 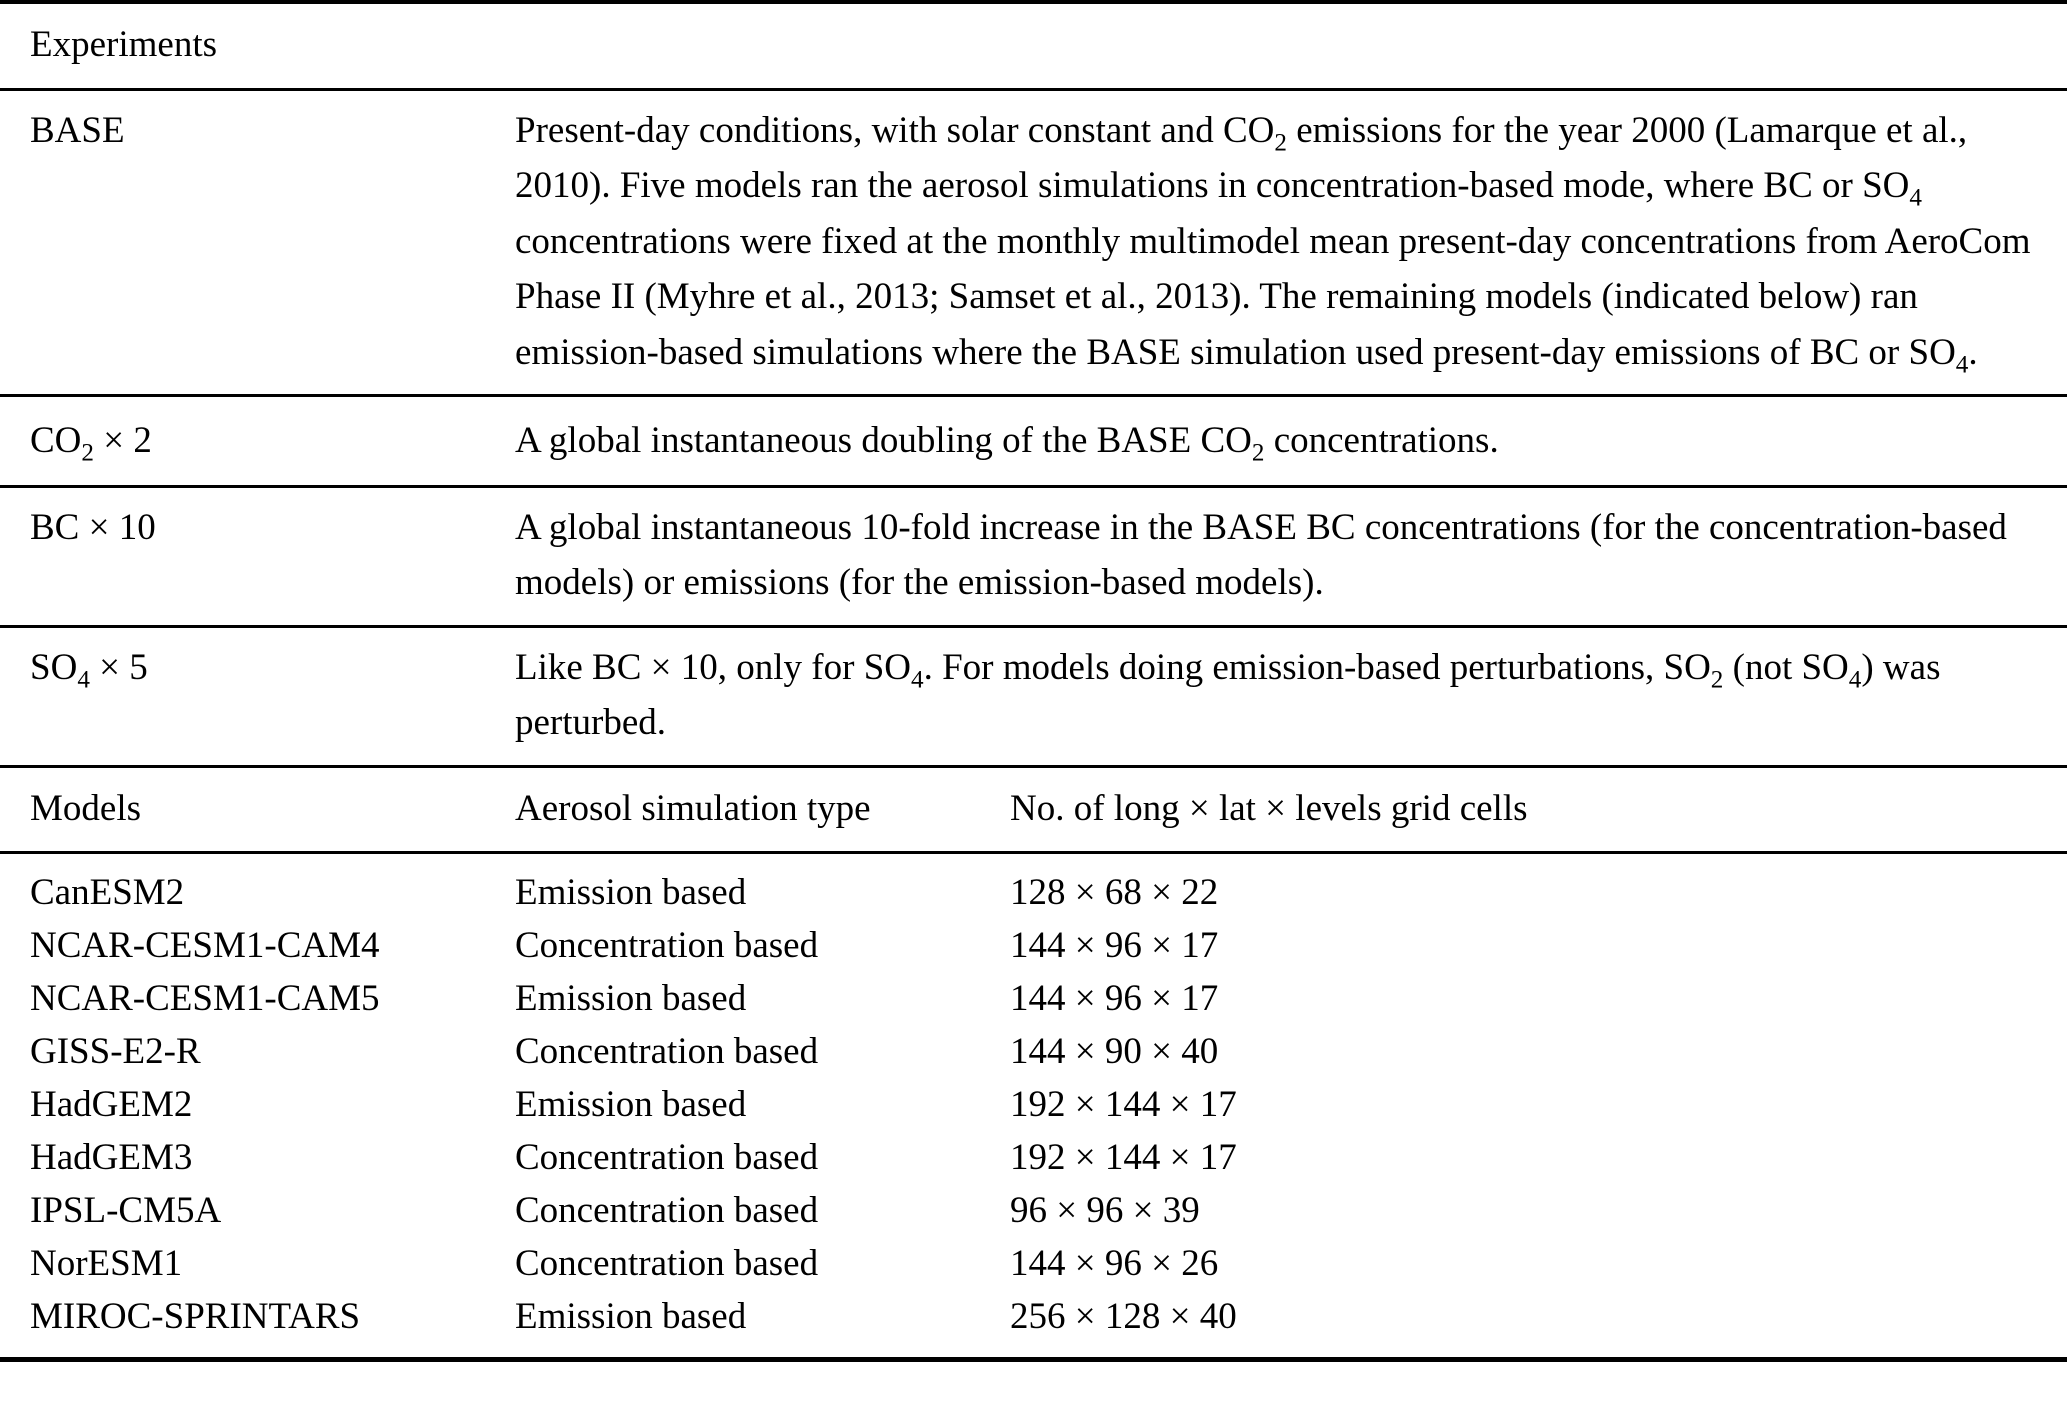 What do you see at coordinates (1033, 486) in the screenshot?
I see `rule-after-co2x2` at bounding box center [1033, 486].